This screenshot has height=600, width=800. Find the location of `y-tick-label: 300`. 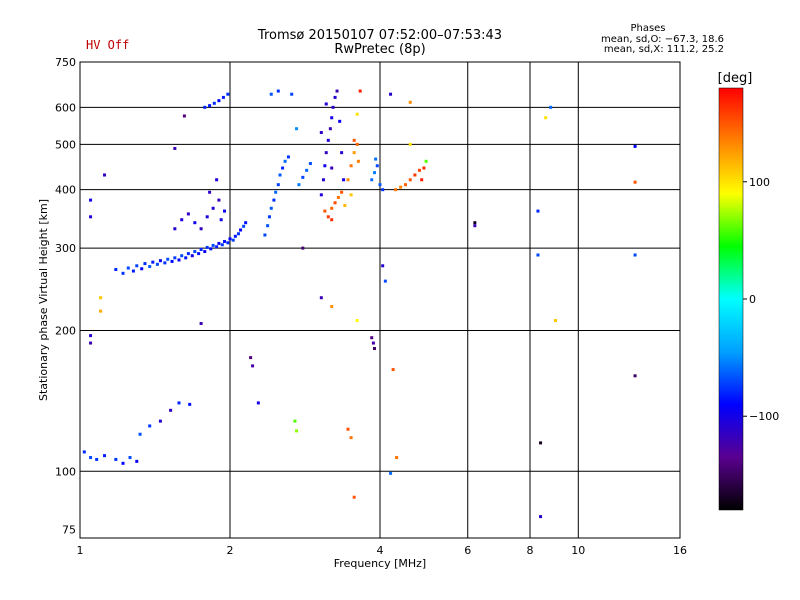

y-tick-label: 300 is located at coordinates (65, 248).